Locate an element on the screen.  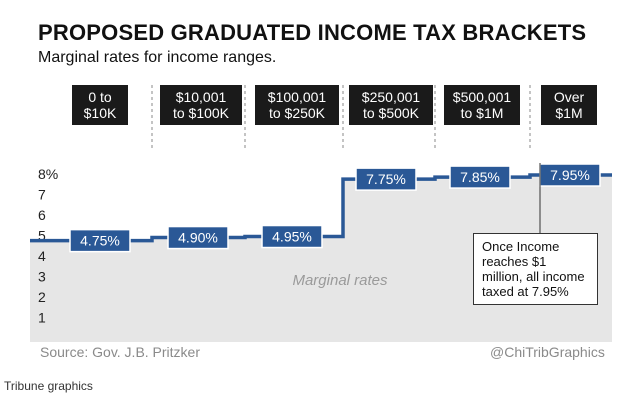
rate-label-text: 4.95% is located at coordinates (292, 237).